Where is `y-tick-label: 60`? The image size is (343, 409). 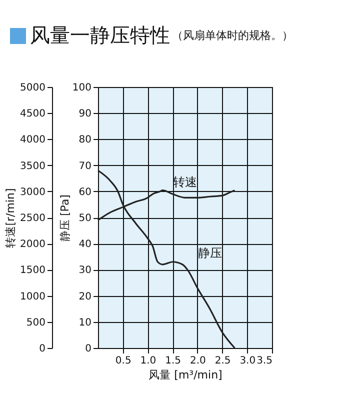 y-tick-label: 60 is located at coordinates (85, 192).